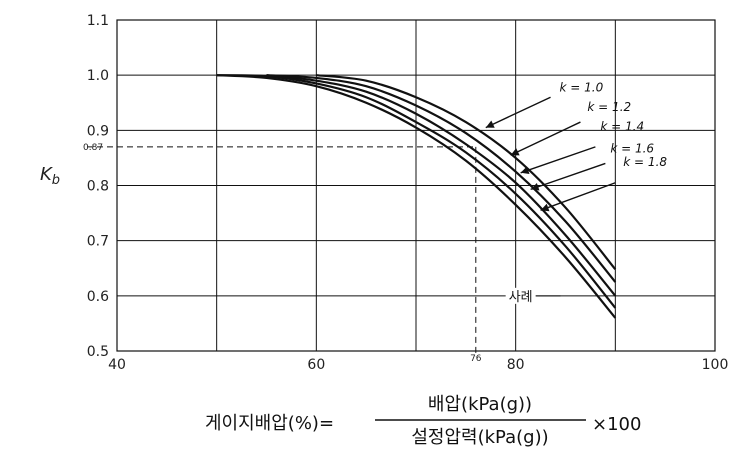 This screenshot has height=467, width=732. What do you see at coordinates (582, 88) in the screenshot?
I see `series-label-1: k = 1.0` at bounding box center [582, 88].